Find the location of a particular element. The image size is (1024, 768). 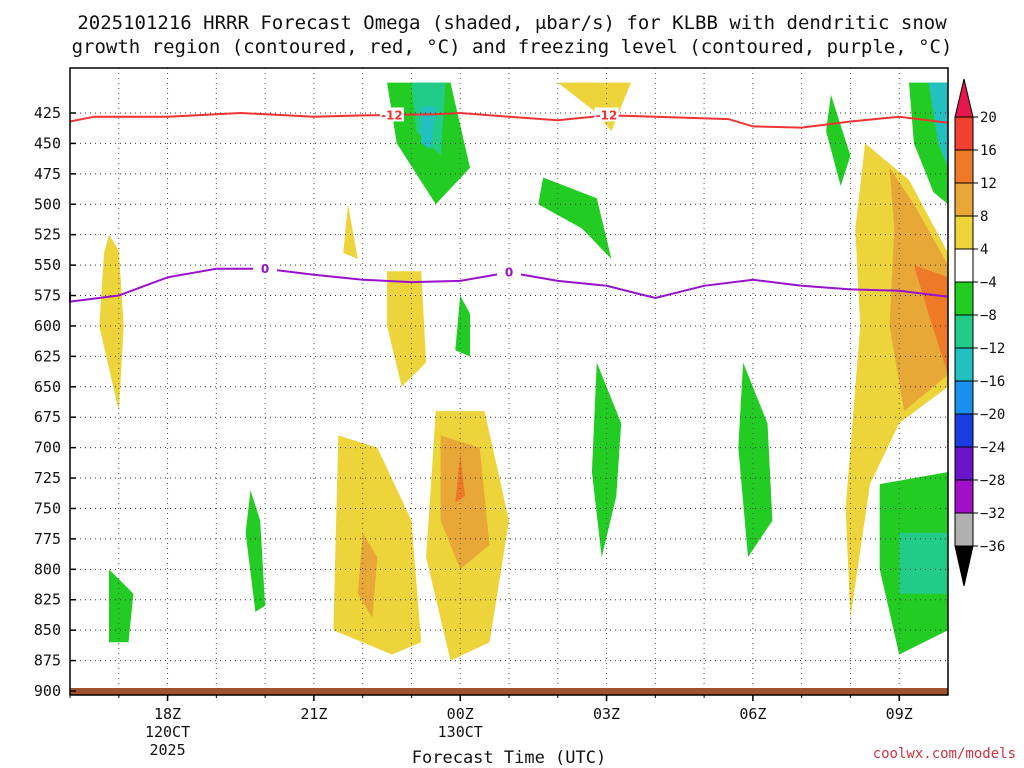

surface-terrain-bar is located at coordinates (509, 691).